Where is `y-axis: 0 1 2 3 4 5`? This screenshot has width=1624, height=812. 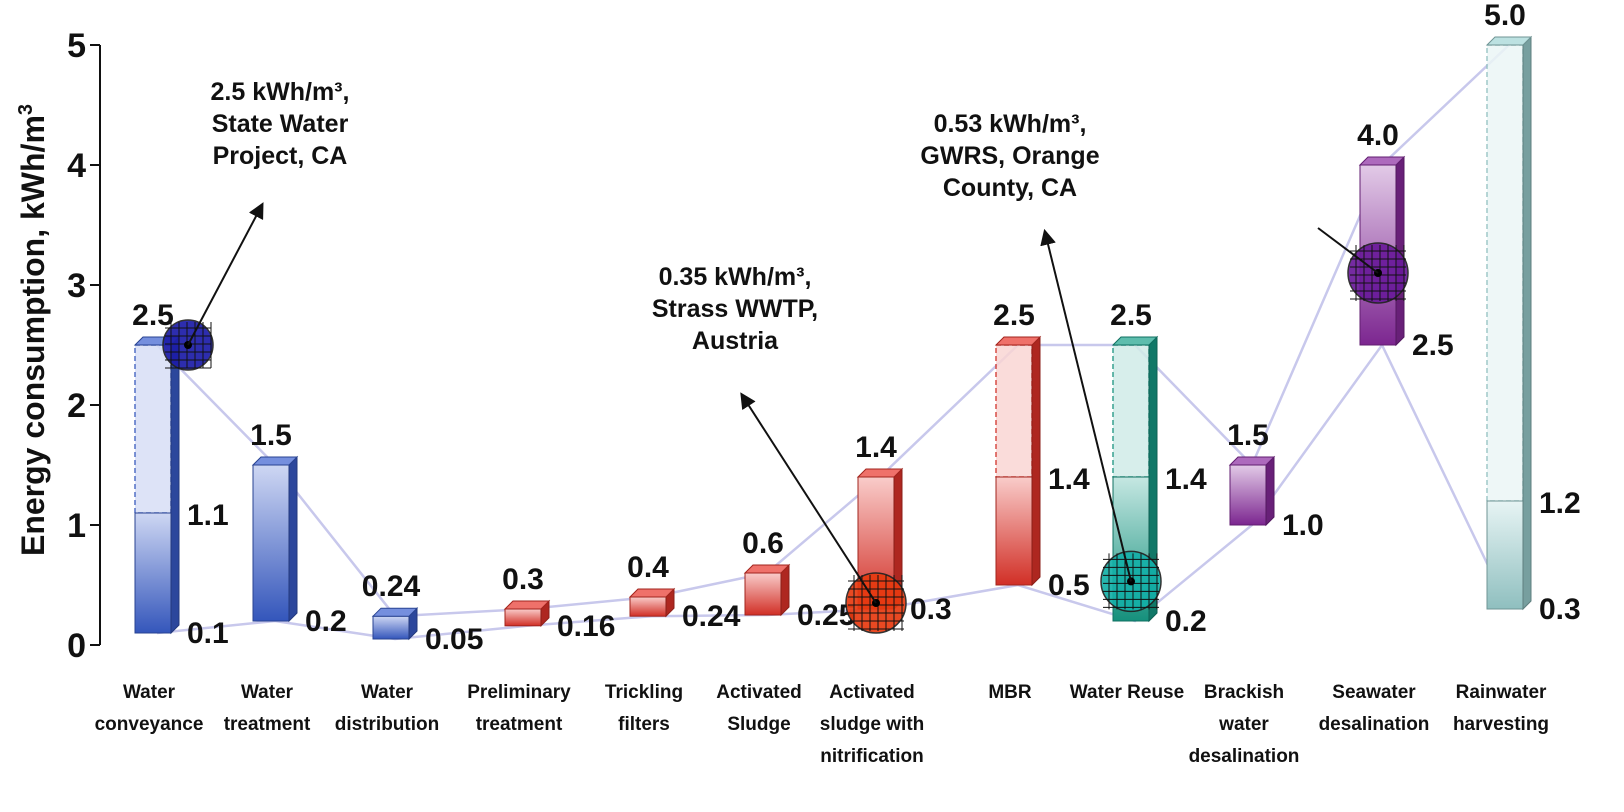 y-axis: 0 1 2 3 4 5 is located at coordinates (84, 346).